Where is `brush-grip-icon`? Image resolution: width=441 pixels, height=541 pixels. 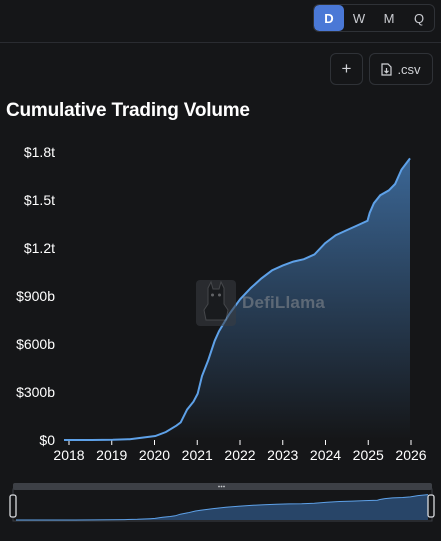
brush-grip-icon is located at coordinates (221, 486).